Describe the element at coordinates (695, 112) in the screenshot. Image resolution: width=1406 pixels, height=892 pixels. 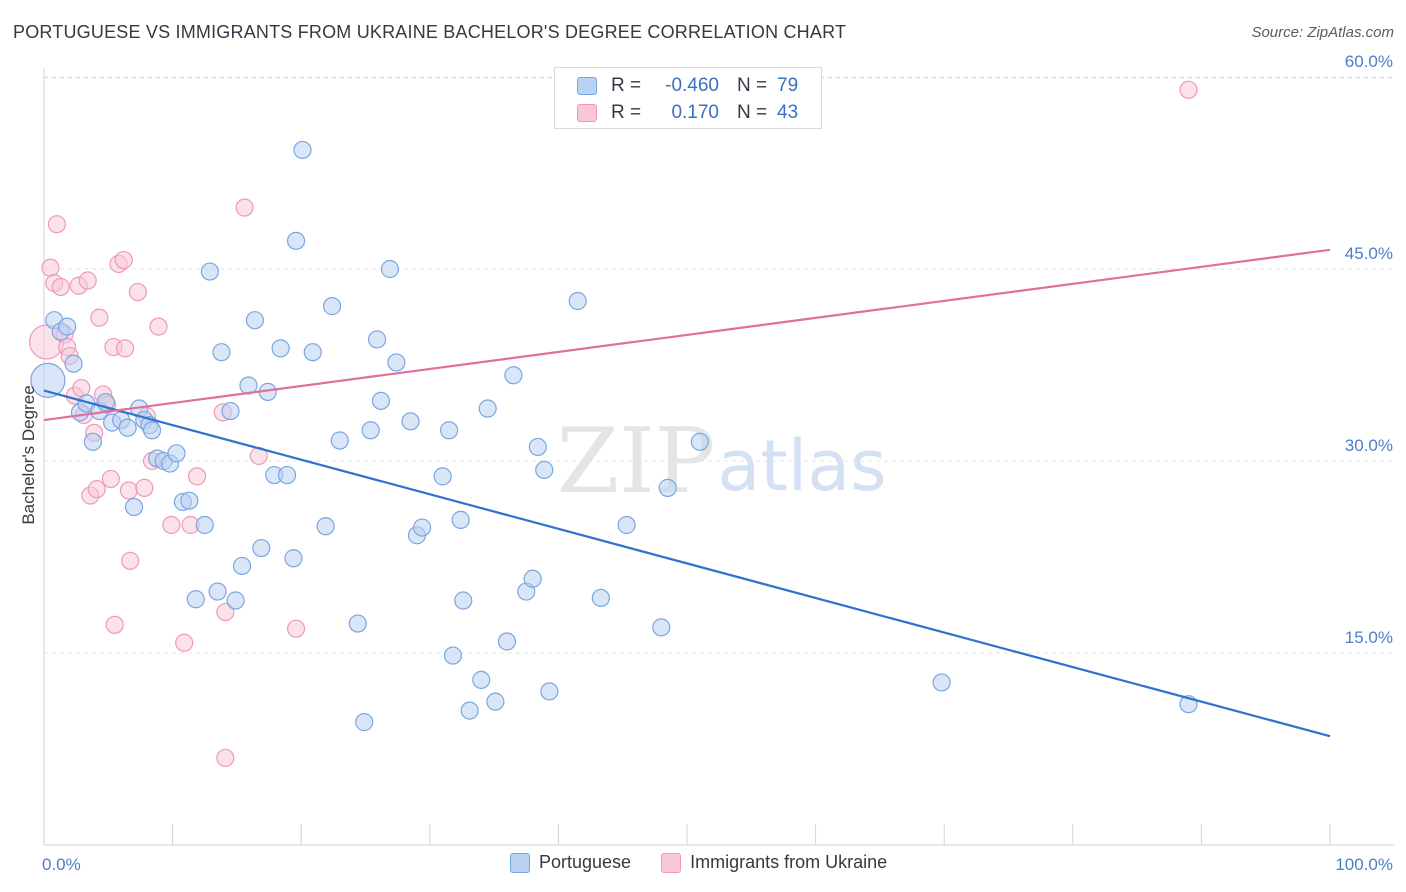
I see `r-value: 0.170` at that location.